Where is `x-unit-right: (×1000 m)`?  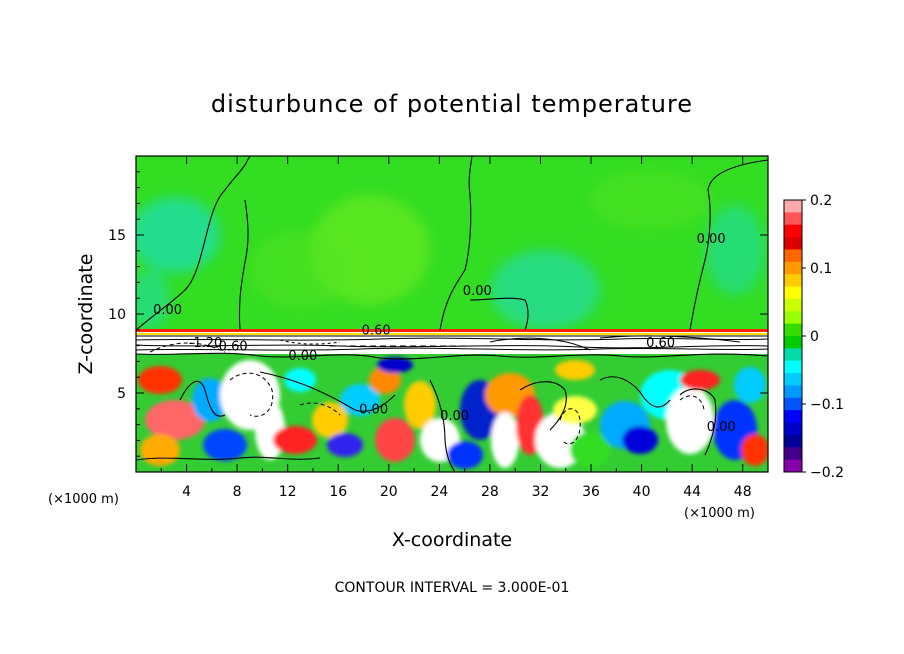 x-unit-right: (×1000 m) is located at coordinates (719, 513).